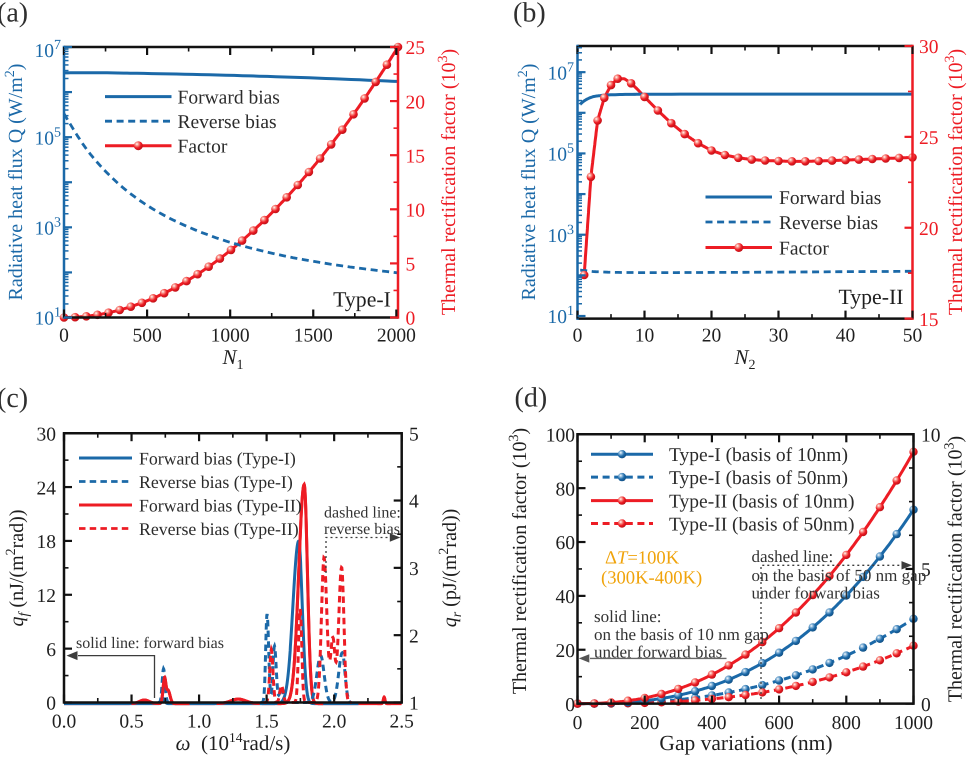  What do you see at coordinates (64, 722) in the screenshot?
I see `svg-text: 0.0` at bounding box center [64, 722].